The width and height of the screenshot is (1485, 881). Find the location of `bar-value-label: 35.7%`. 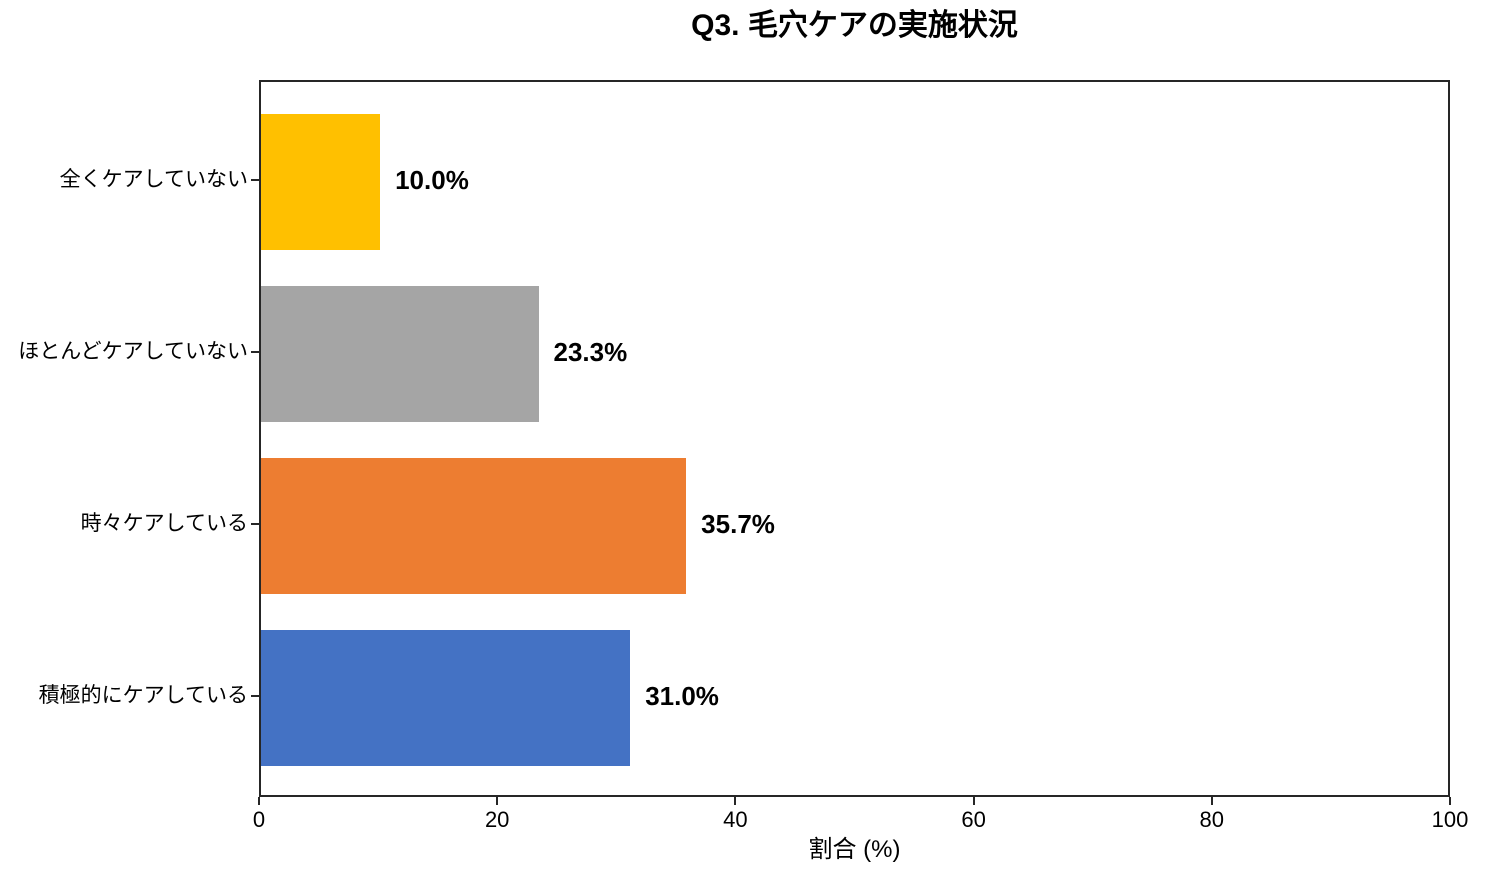

bar-value-label: 35.7% is located at coordinates (738, 524).